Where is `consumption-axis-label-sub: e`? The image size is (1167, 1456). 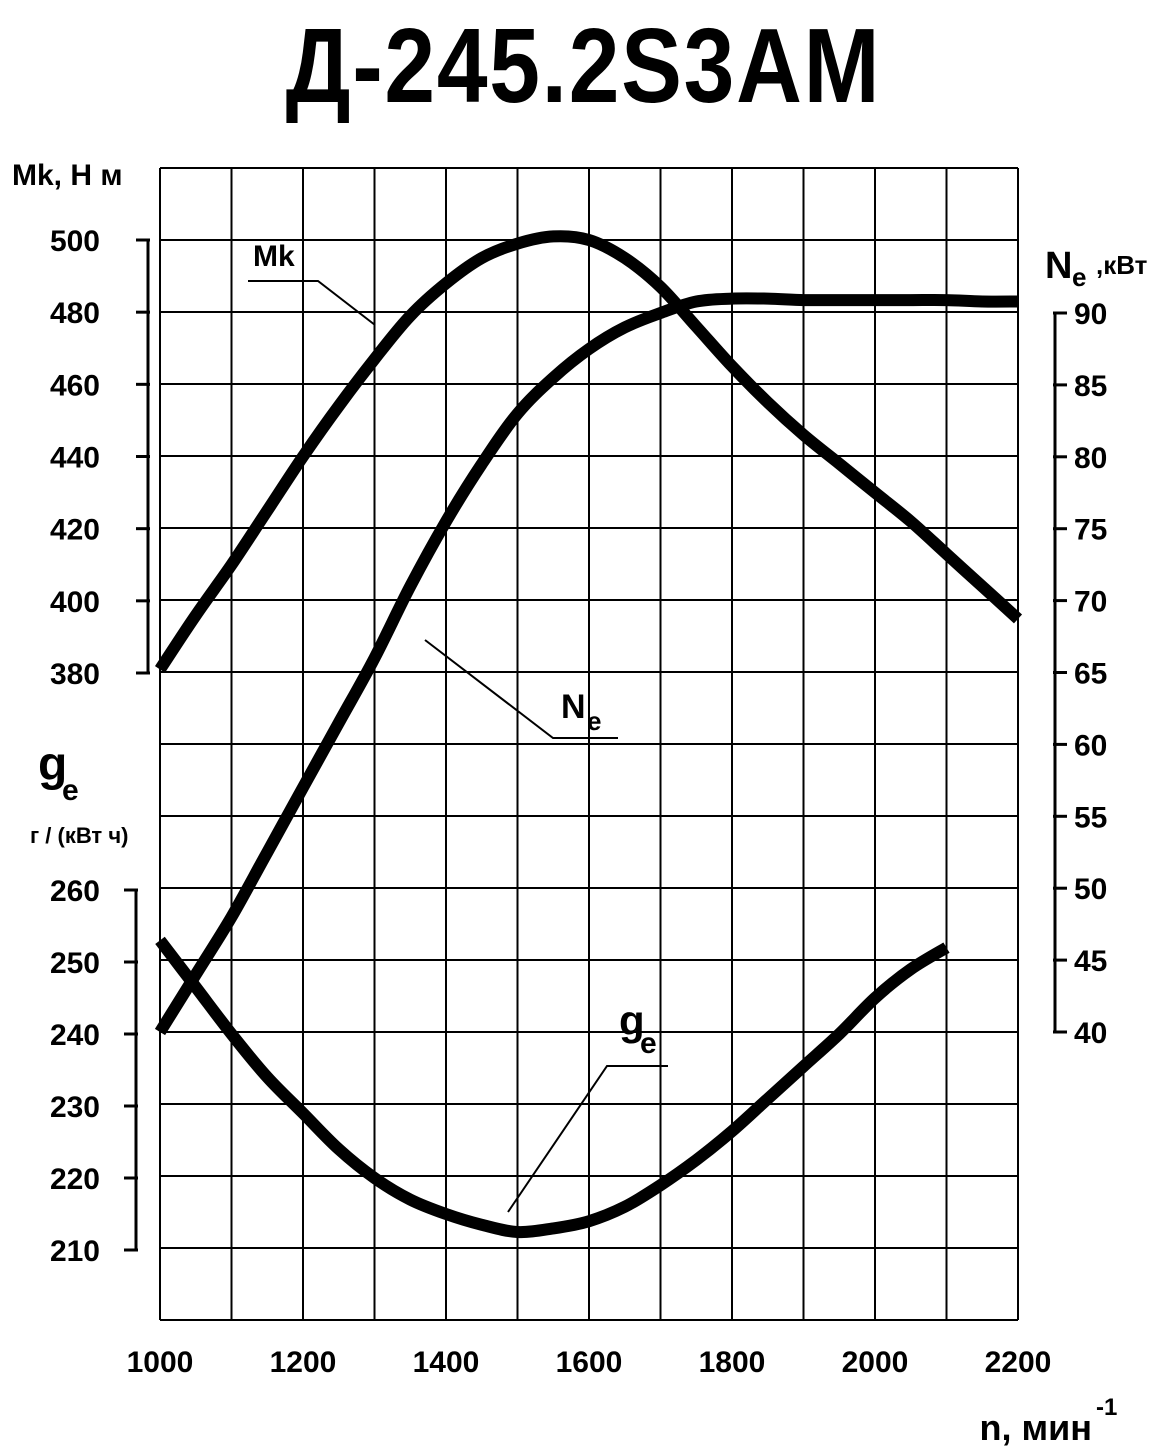 consumption-axis-label-sub: e is located at coordinates (70, 790).